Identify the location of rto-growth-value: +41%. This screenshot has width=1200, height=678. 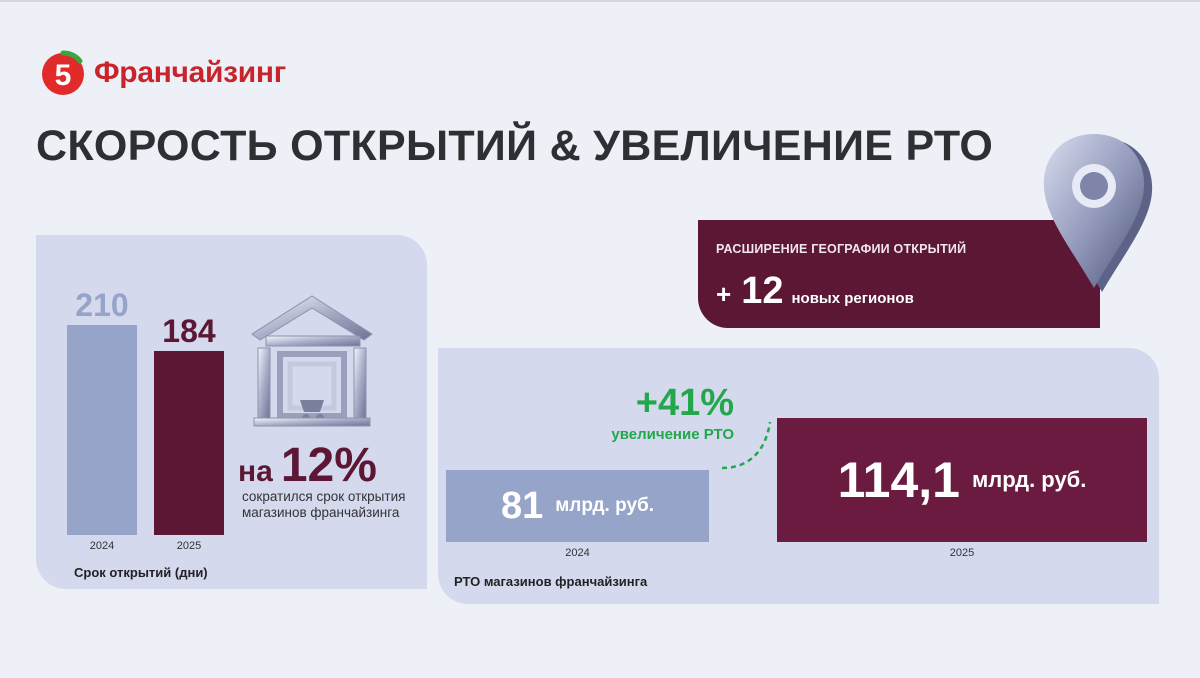
(684, 403).